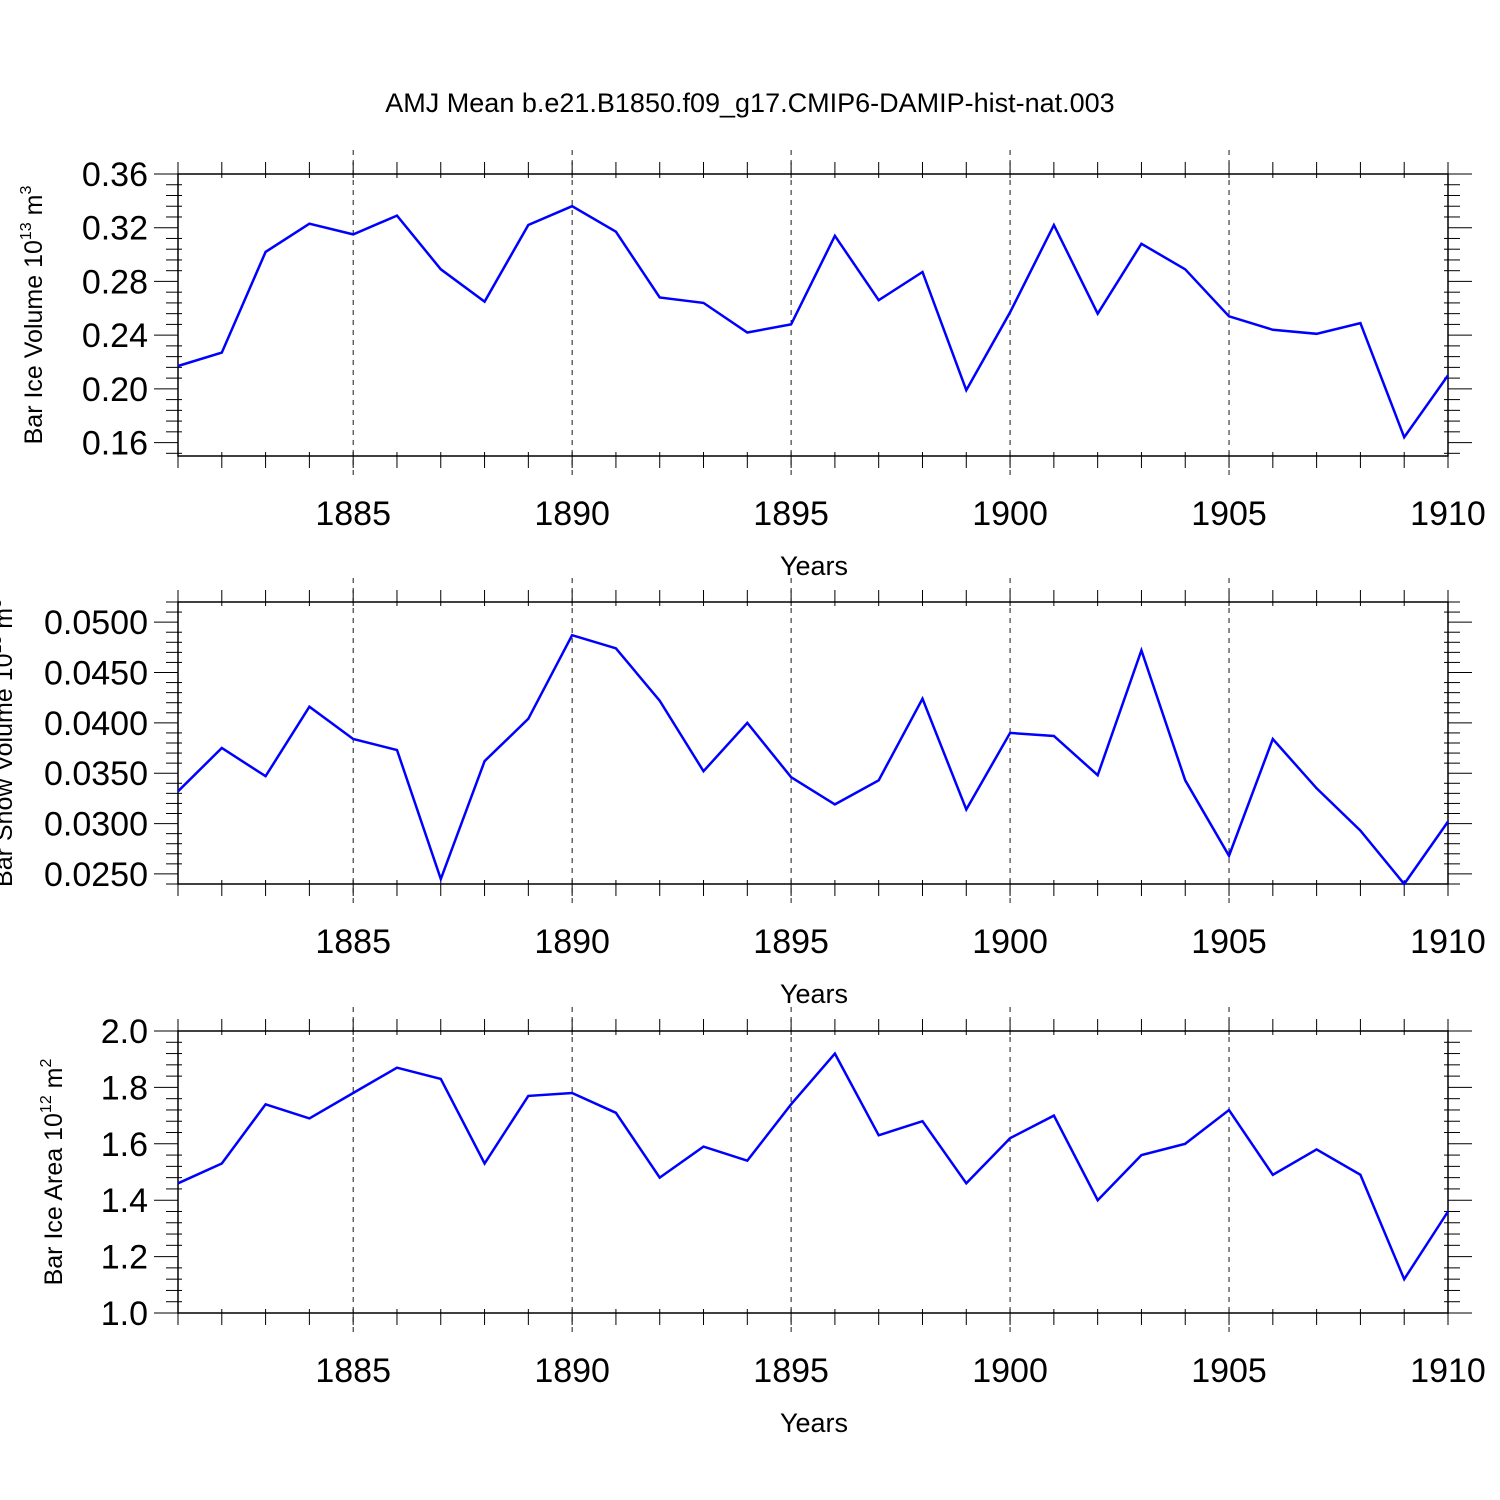 The image size is (1500, 1500). Describe the element at coordinates (96, 875) in the screenshot. I see `y-tick-label: 0.0250` at that location.